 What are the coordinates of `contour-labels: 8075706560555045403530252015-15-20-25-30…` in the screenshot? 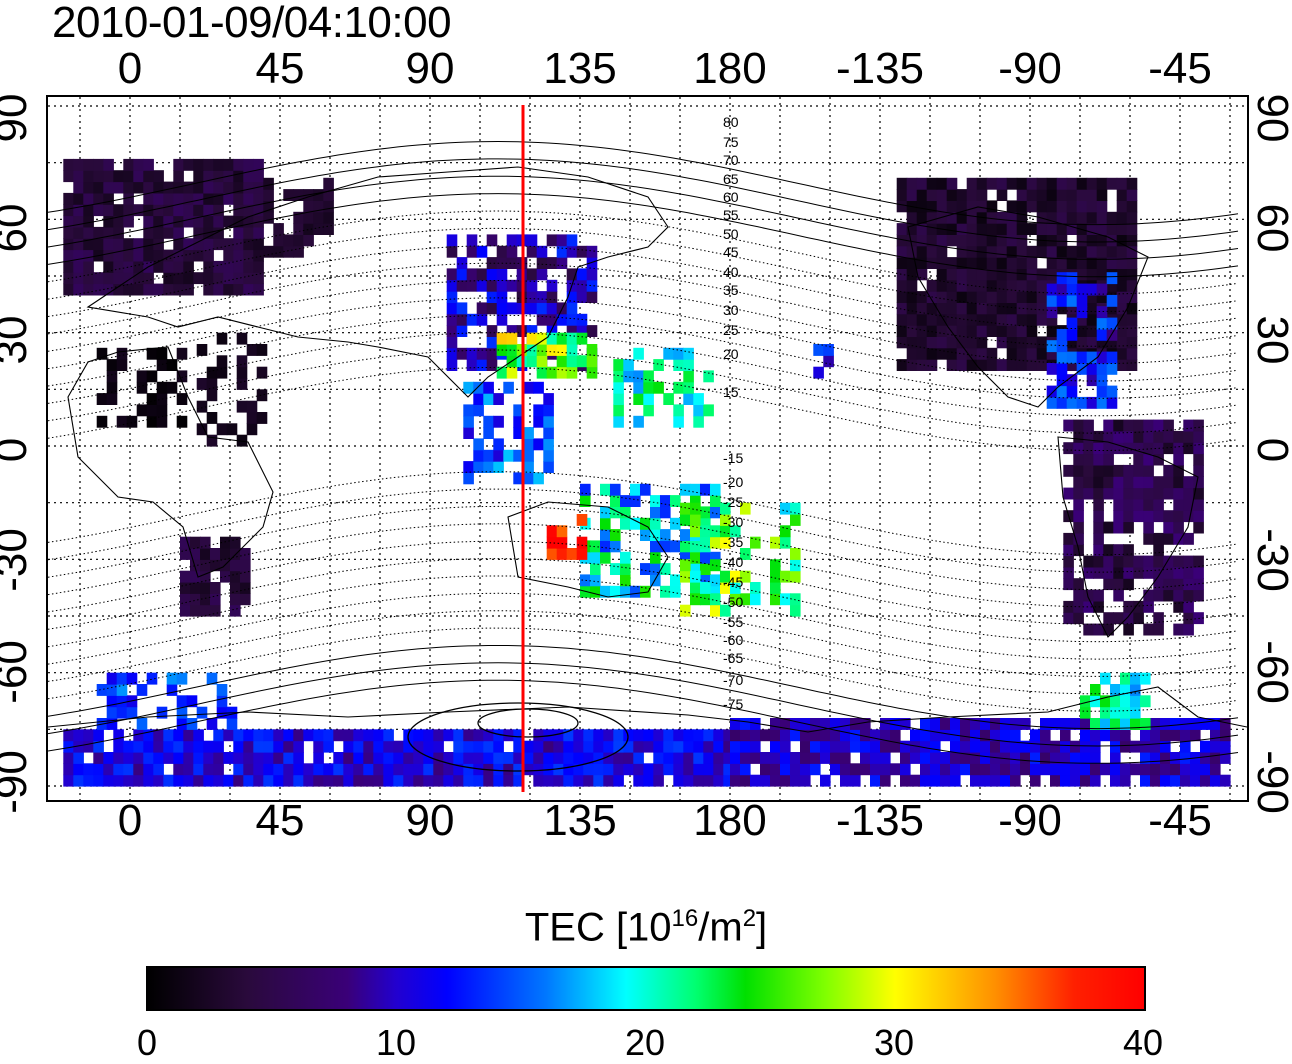 It's located at (733, 413).